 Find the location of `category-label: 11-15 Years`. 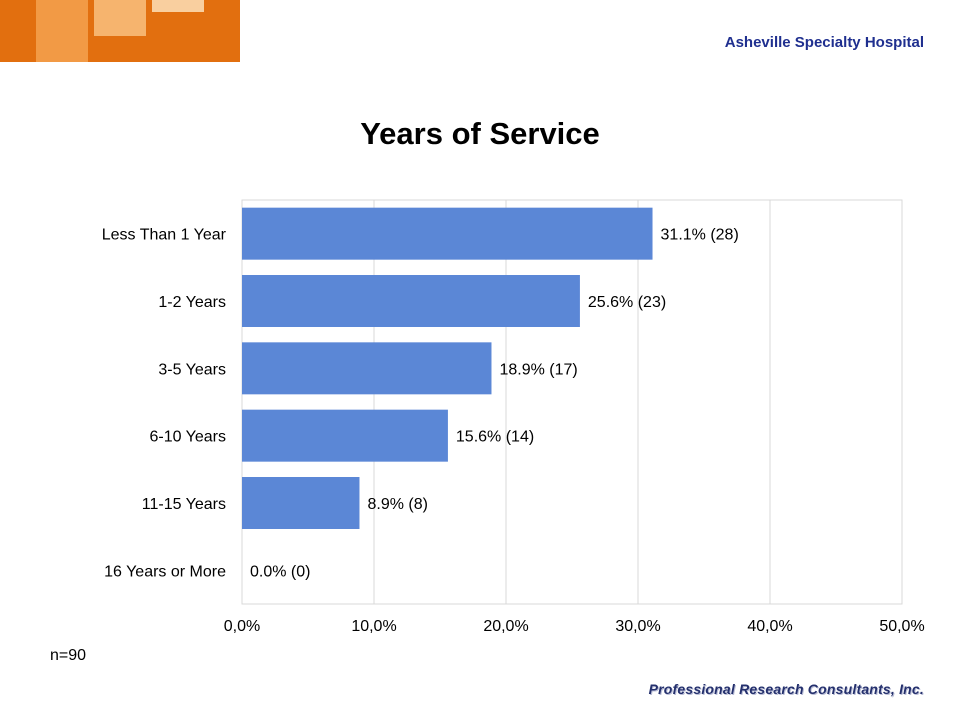

category-label: 11-15 Years is located at coordinates (184, 504).